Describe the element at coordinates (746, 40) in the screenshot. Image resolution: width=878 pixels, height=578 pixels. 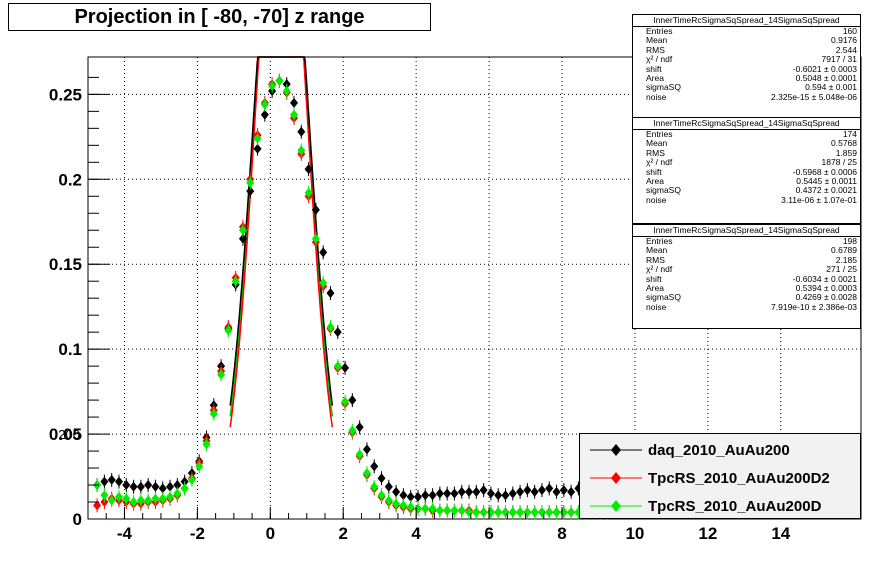
I see `stats-row: Mean 0.9176` at that location.